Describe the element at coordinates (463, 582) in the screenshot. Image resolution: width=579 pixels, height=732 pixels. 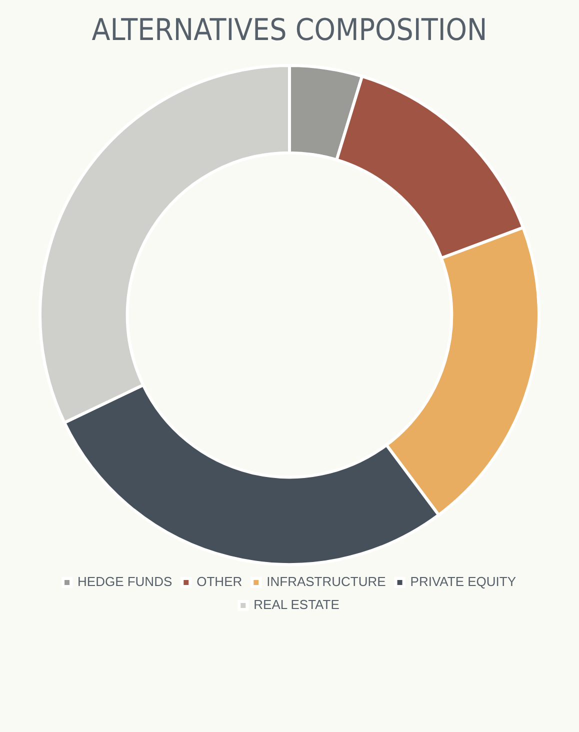
I see `legend-label: PRIVATE EQUITY` at that location.